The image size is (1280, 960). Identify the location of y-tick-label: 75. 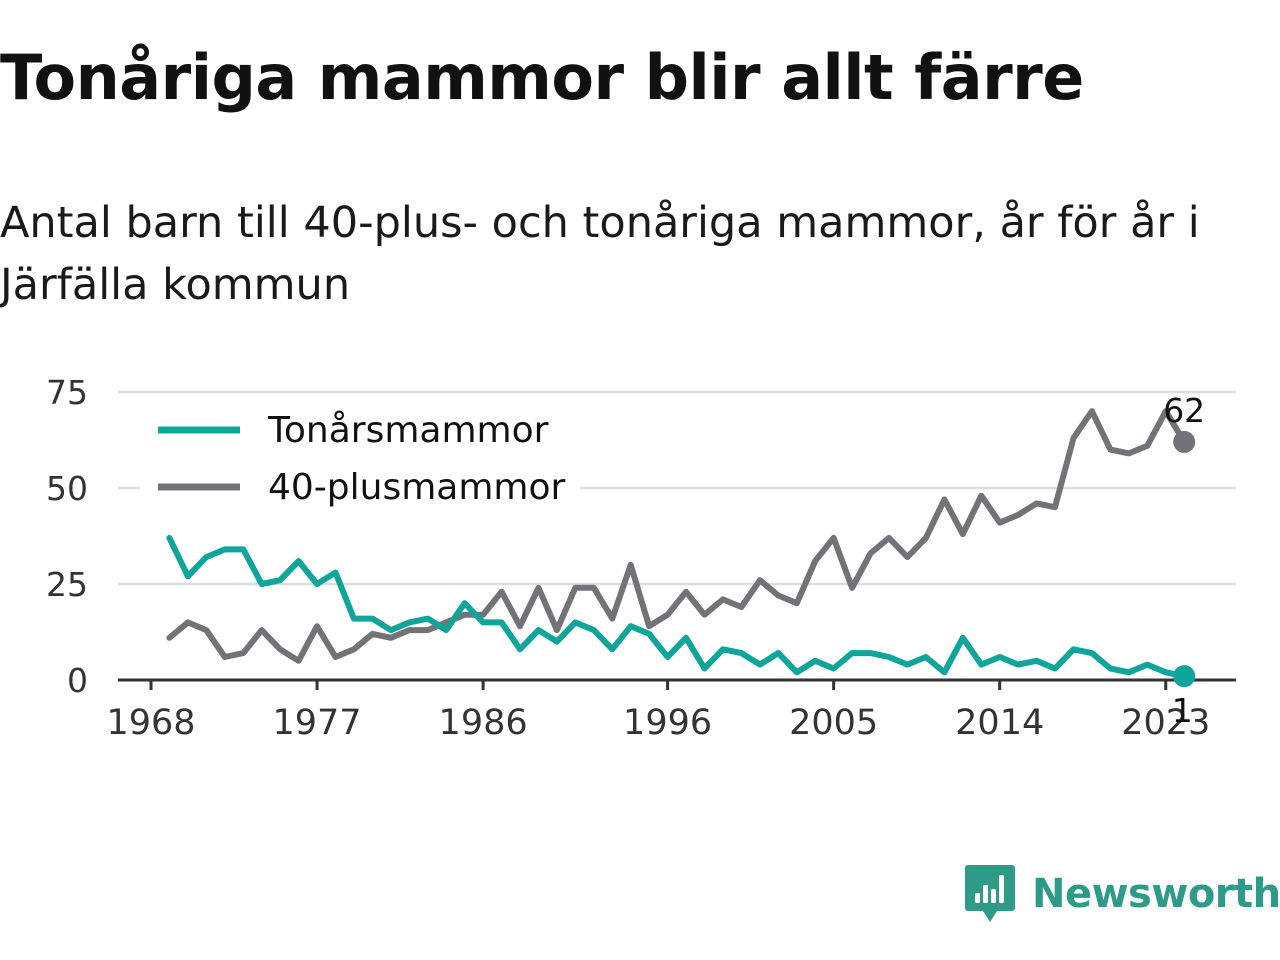
(67, 392).